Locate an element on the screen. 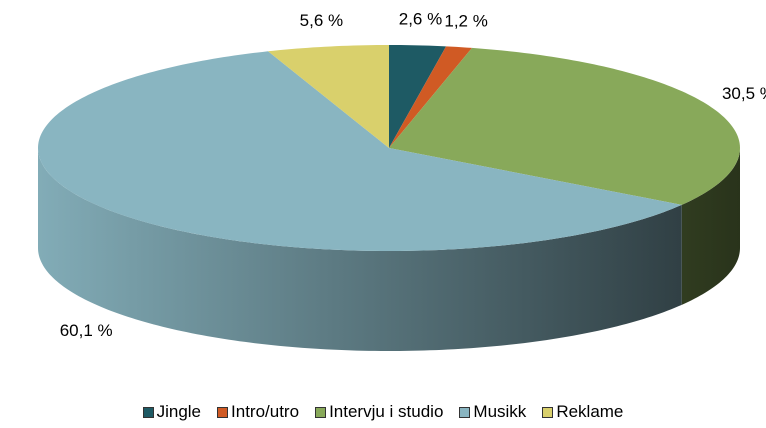  legend-label: Jingle is located at coordinates (179, 411).